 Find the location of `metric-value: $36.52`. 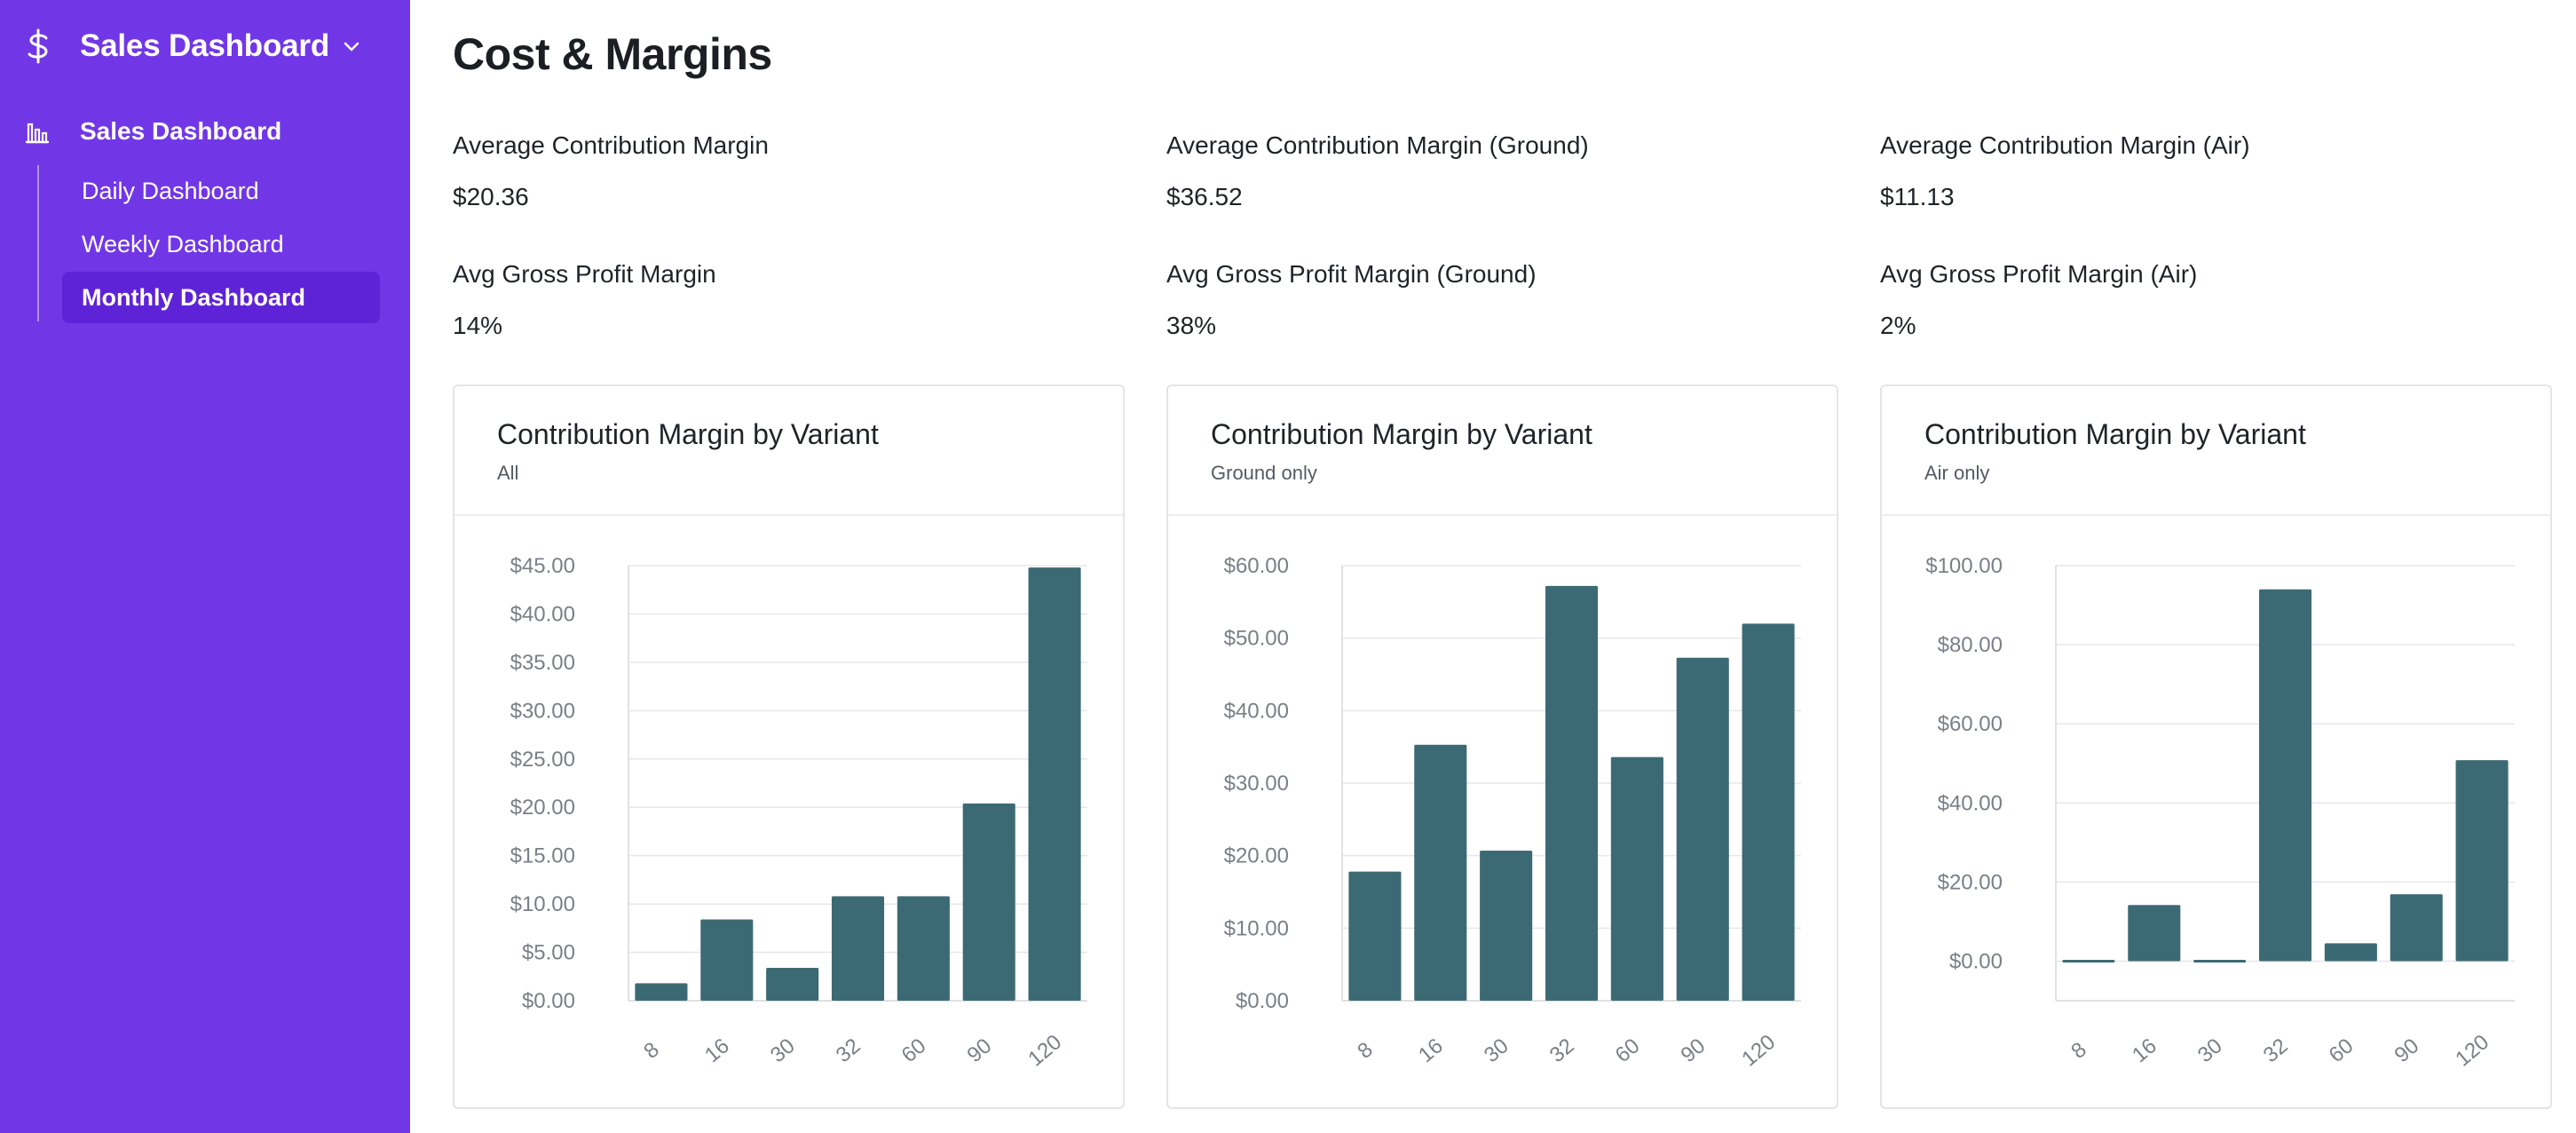

metric-value: $36.52 is located at coordinates (1204, 196).